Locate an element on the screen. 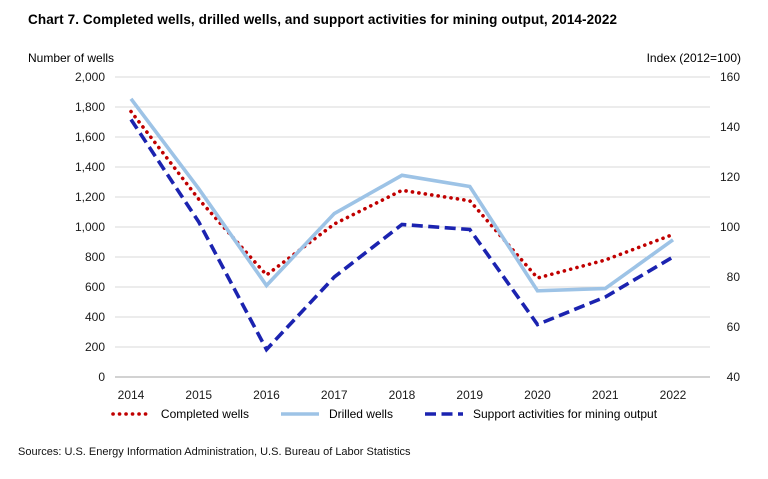 The width and height of the screenshot is (768, 479). x-axis-tick-label: 2021 is located at coordinates (605, 395).